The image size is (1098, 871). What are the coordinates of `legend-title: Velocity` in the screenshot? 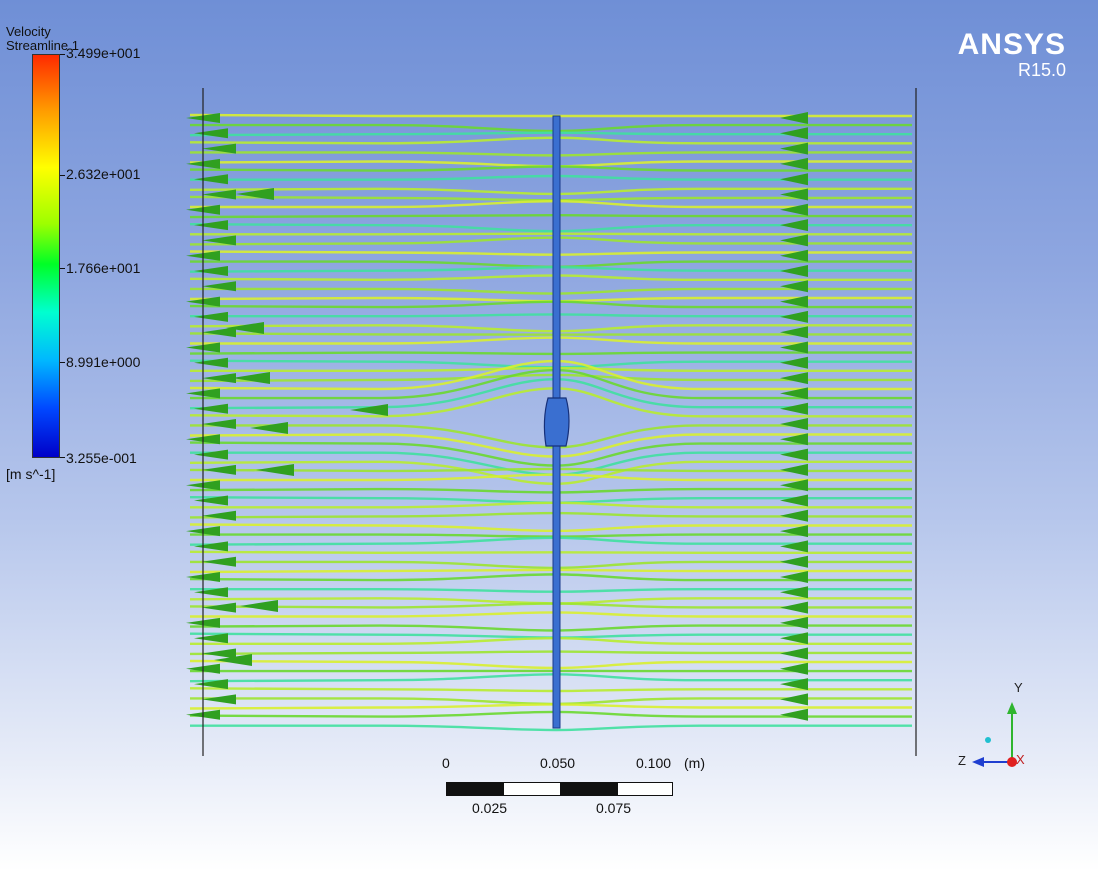 It's located at (28, 31).